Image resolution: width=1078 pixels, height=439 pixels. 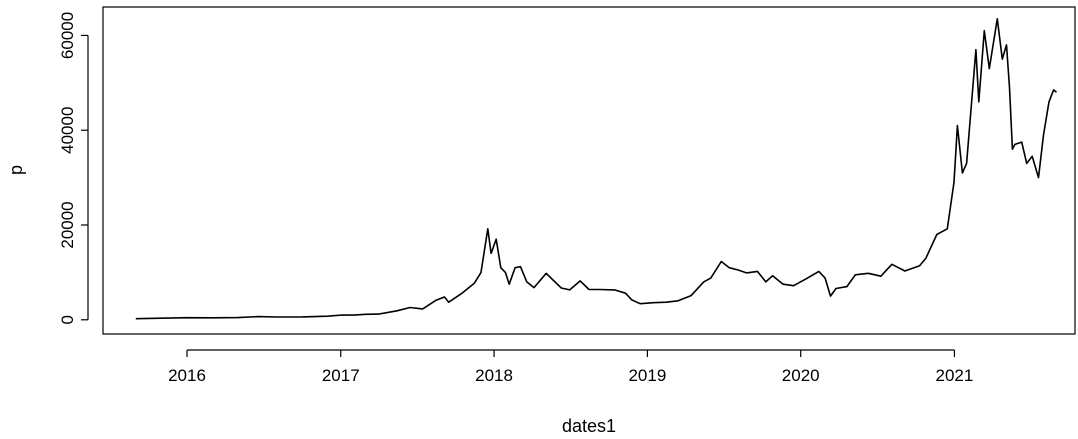 I want to click on x-tick-label: 2018, so click(x=494, y=375).